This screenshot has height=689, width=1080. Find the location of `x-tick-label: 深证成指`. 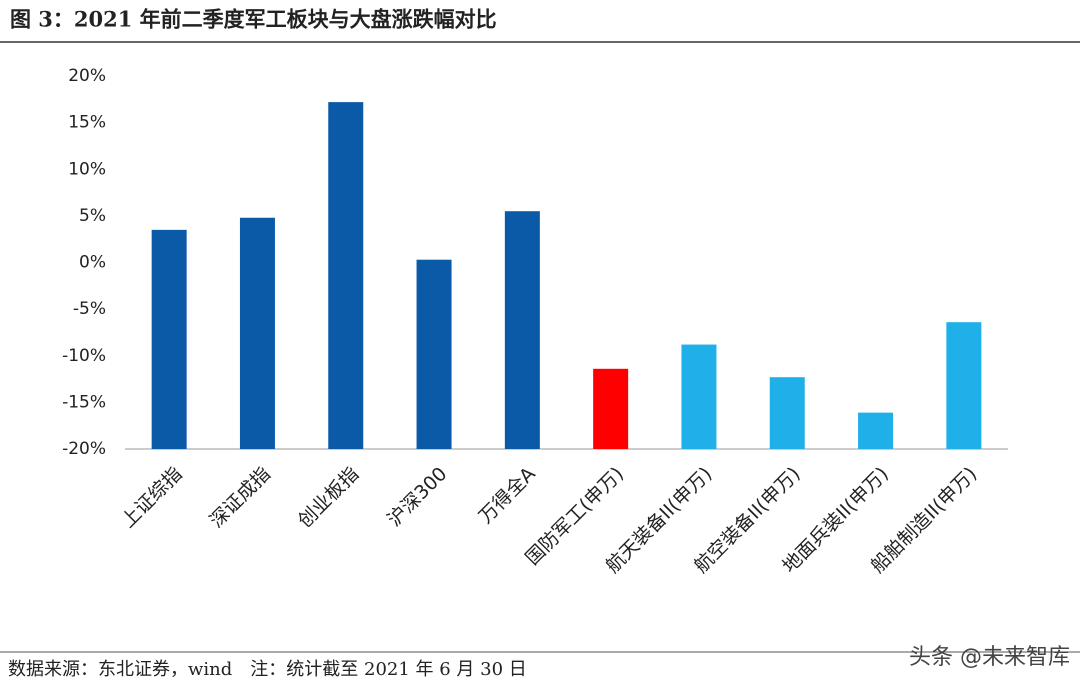

x-tick-label: 深证成指 is located at coordinates (240, 497).